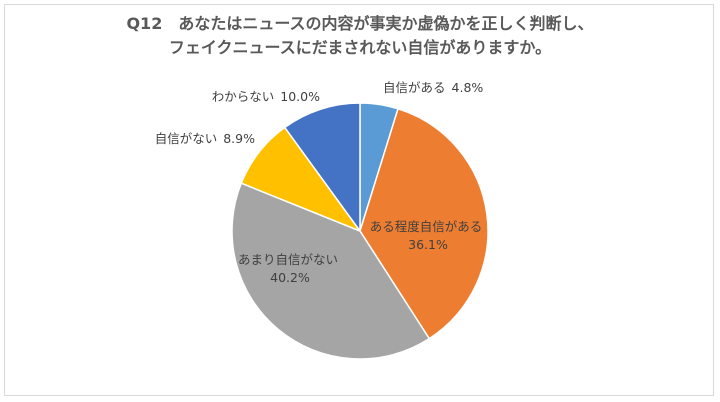 This screenshot has height=402, width=720. What do you see at coordinates (288, 259) in the screenshot?
I see `label-amari-name: あまり自信がない` at bounding box center [288, 259].